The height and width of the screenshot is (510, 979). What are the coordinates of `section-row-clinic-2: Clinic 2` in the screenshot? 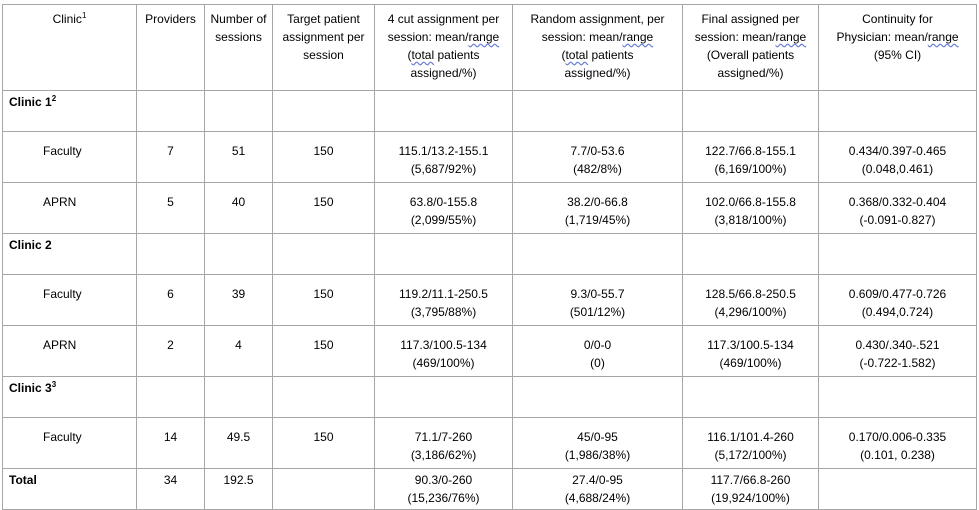 It's located at (489, 254).